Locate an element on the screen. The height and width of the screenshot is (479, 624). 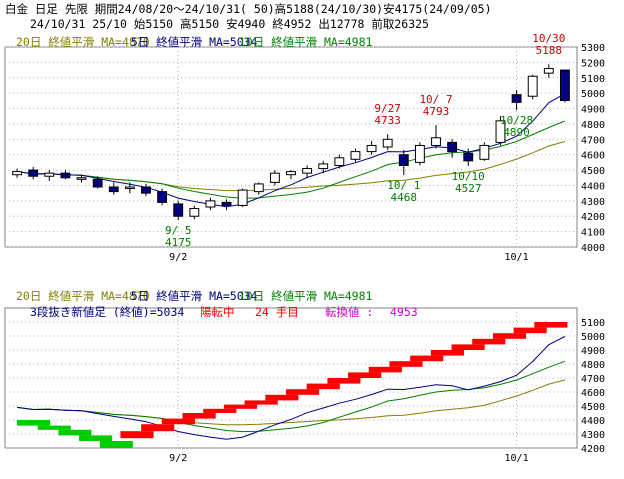
x-tick-label: 9/2 is located at coordinates (178, 257).